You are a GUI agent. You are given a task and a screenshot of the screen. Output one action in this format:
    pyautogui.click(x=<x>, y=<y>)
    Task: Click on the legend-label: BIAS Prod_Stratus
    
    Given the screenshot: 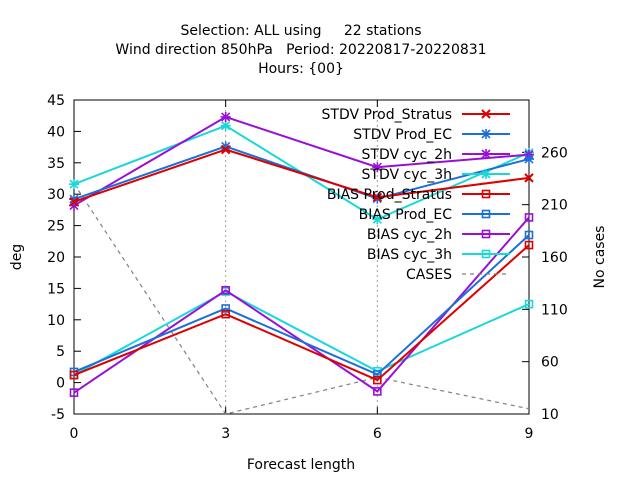 What is the action you would take?
    pyautogui.click(x=389, y=195)
    